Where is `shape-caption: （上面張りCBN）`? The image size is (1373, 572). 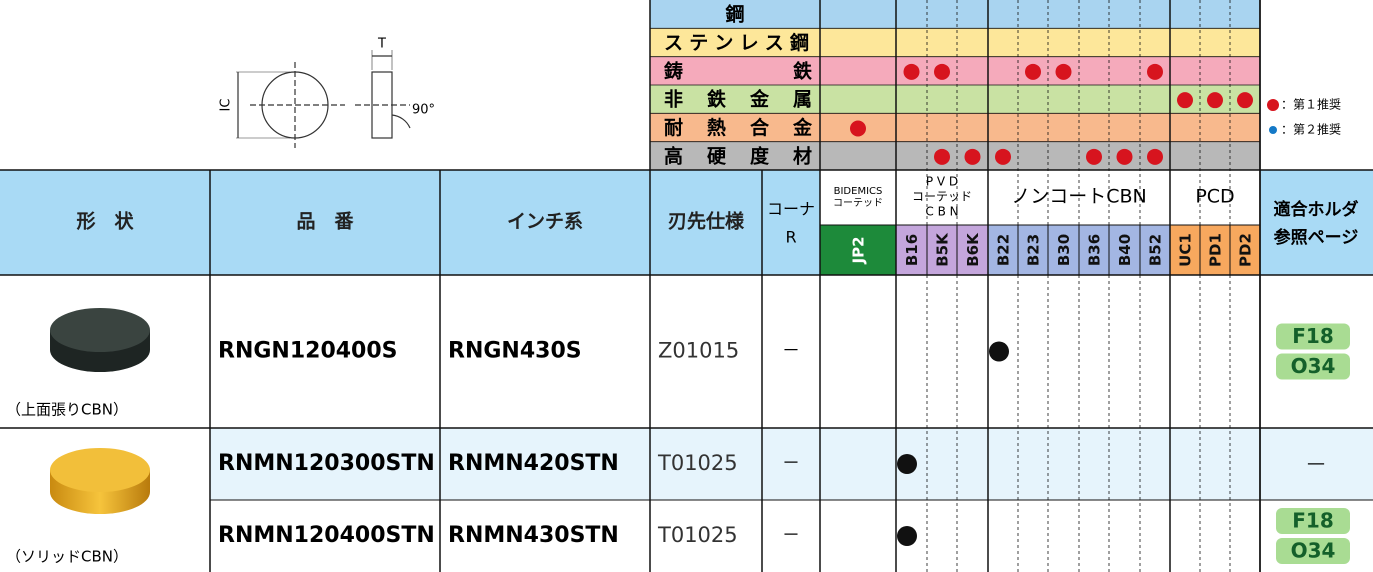
shape-caption: （上面張りCBN） is located at coordinates (67, 410).